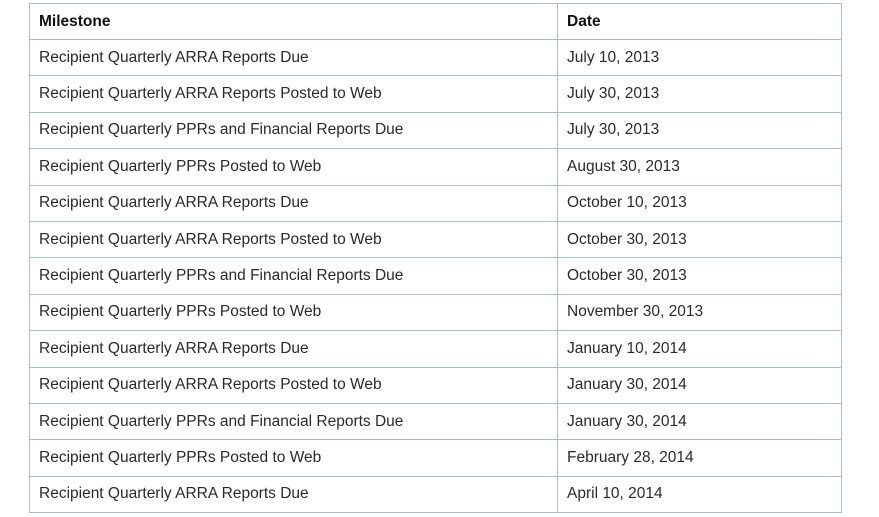  I want to click on date-cell: August 30, 2013, so click(699, 167).